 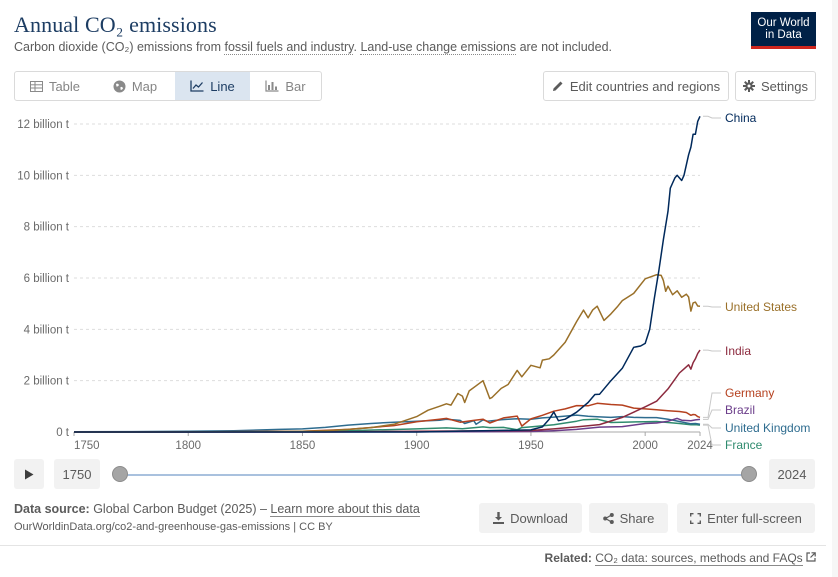 I want to click on play-icon, so click(x=29, y=474).